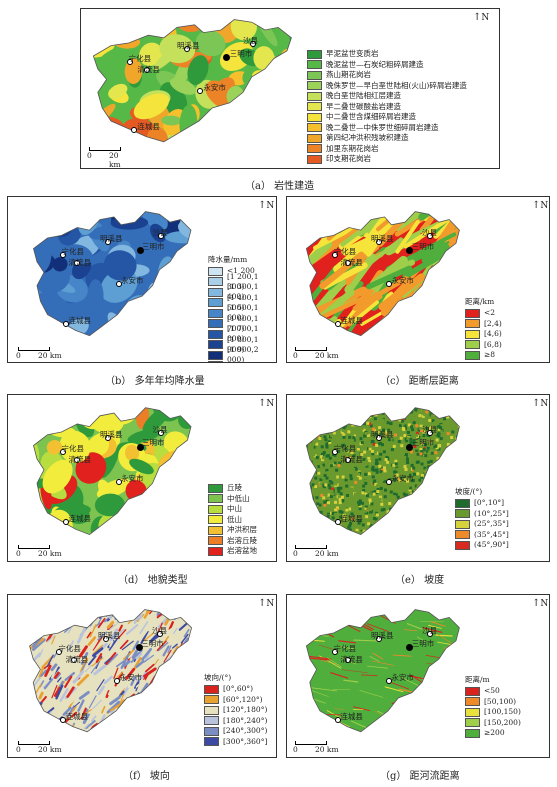  I want to click on legend-item: 晚泥盆世—石炭纪粗碎屑建造, so click(387, 65).